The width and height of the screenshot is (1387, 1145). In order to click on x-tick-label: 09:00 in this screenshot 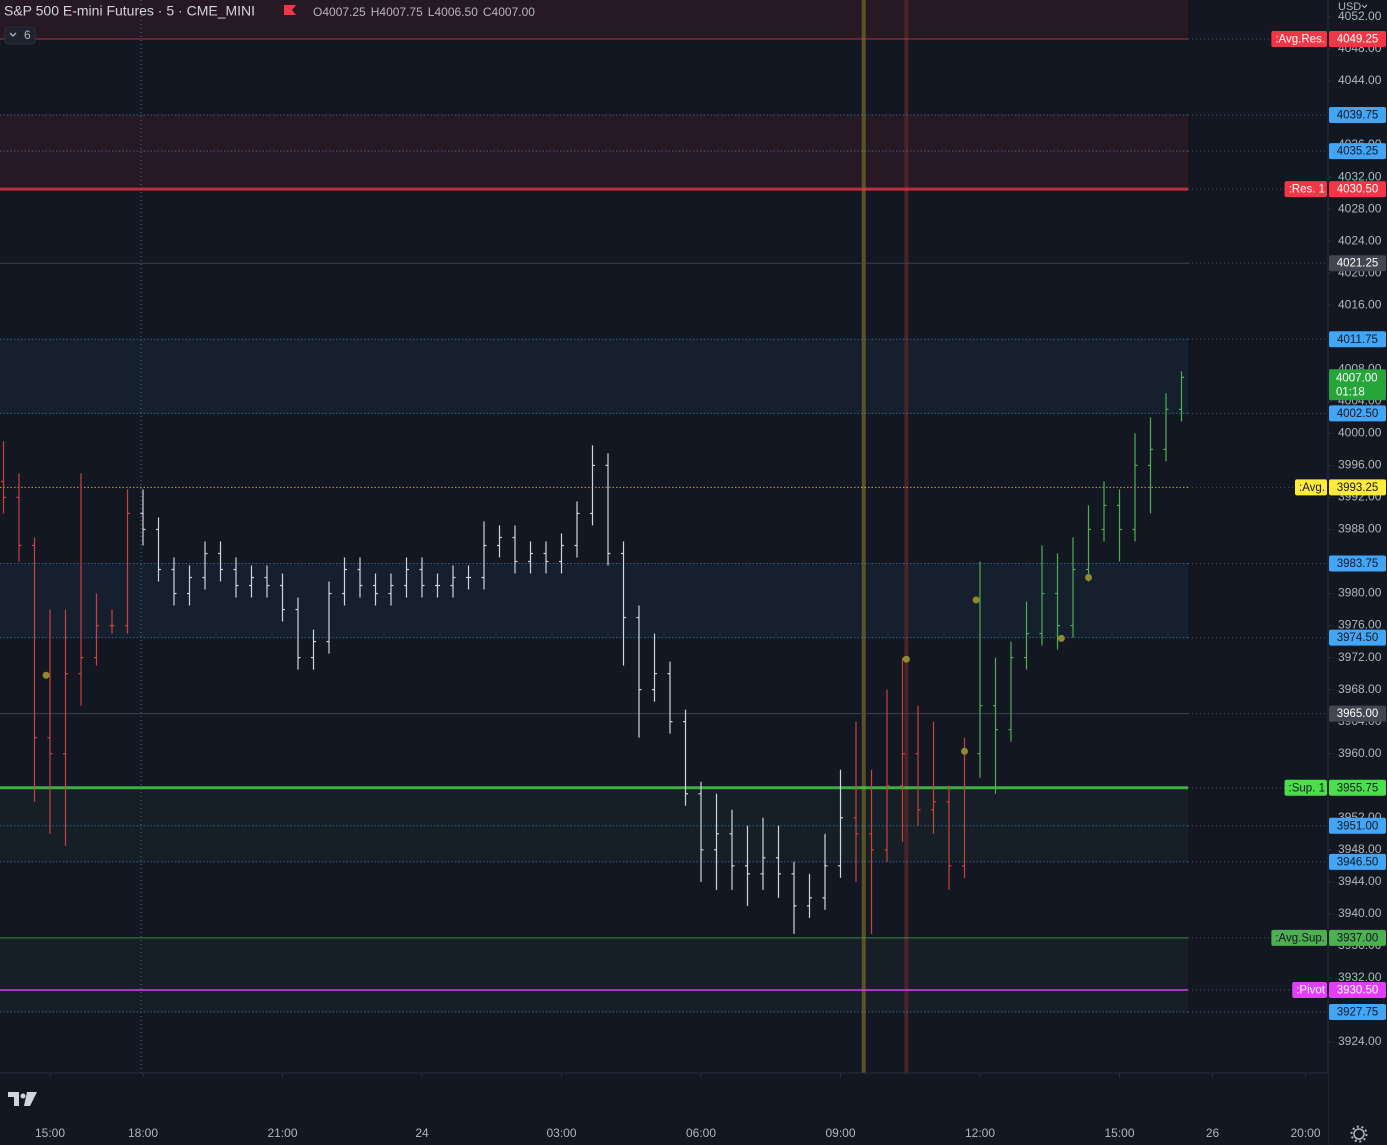, I will do `click(840, 1133)`.